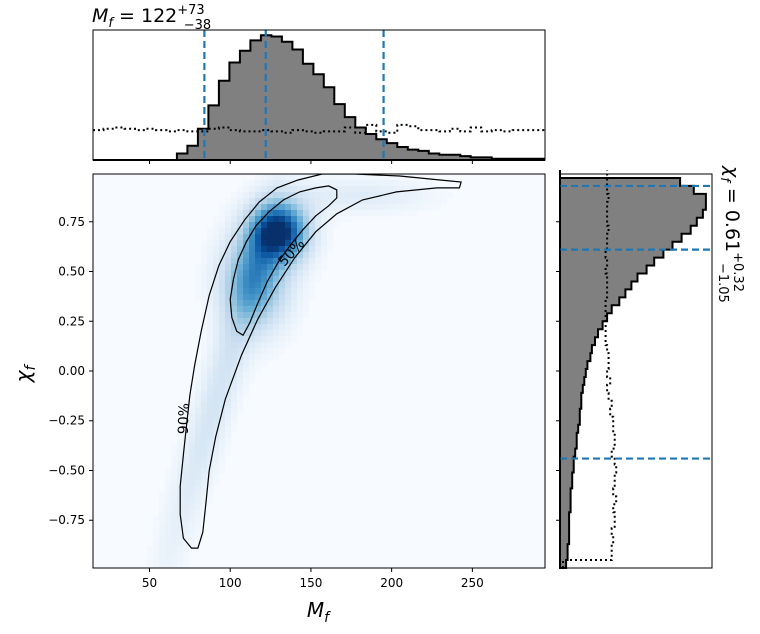  What do you see at coordinates (71, 272) in the screenshot?
I see `y-tick-label: 0.50` at bounding box center [71, 272].